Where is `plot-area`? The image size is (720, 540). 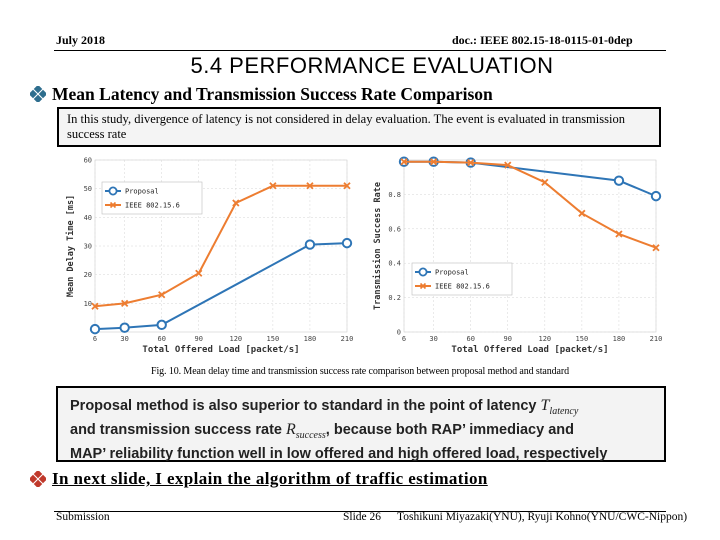 plot-area is located at coordinates (530, 246).